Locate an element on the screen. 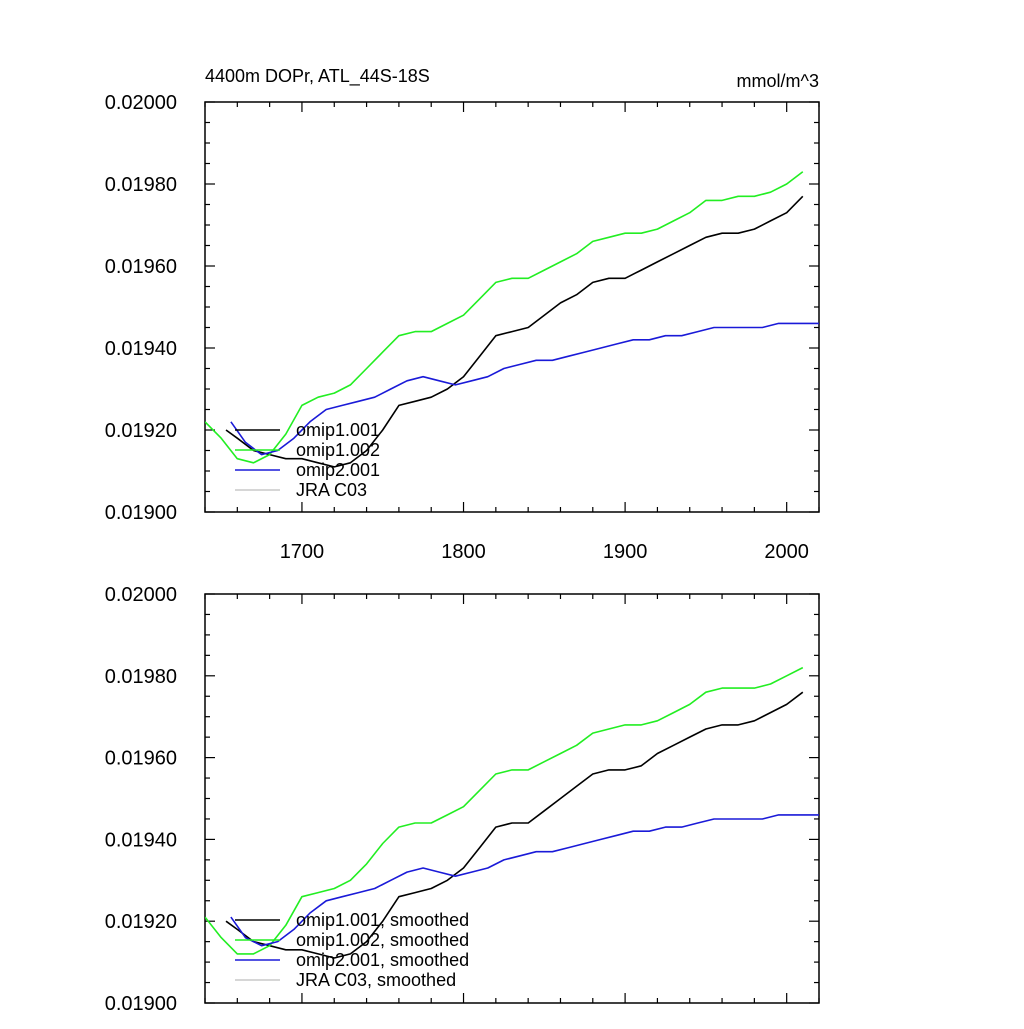  legend-label-3: omip2.001 is located at coordinates (338, 470).